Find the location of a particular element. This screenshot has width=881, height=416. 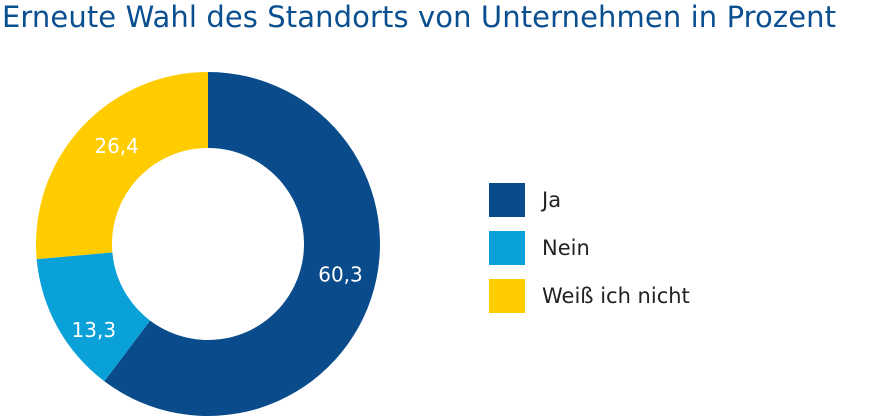

slice-weiss-ich-nicht is located at coordinates (121, 166).